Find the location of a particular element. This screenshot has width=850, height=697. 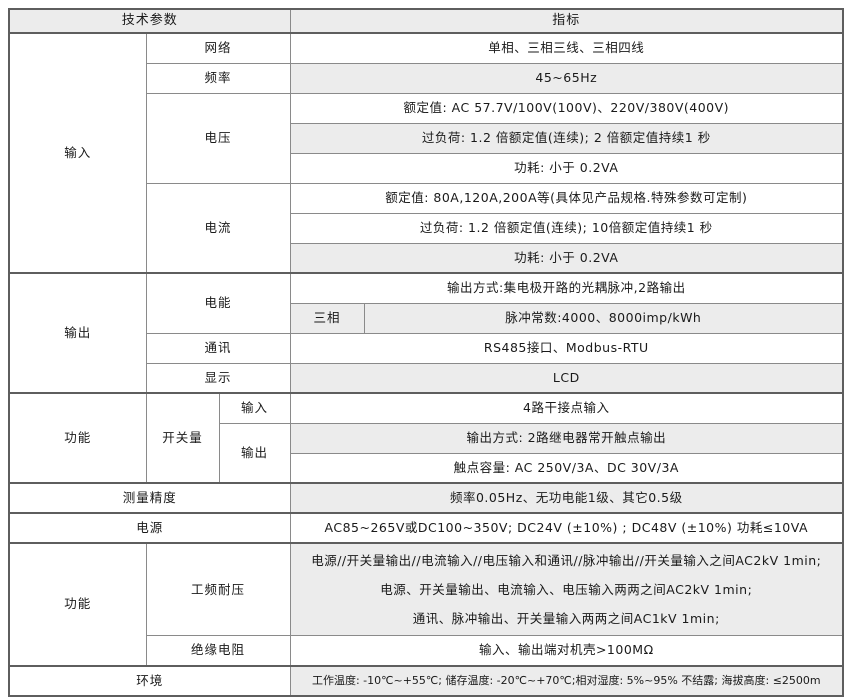

row-accuracy: 测量精度 频率0.05Hz、无功电能1级、其它0.5级 is located at coordinates (426, 498).